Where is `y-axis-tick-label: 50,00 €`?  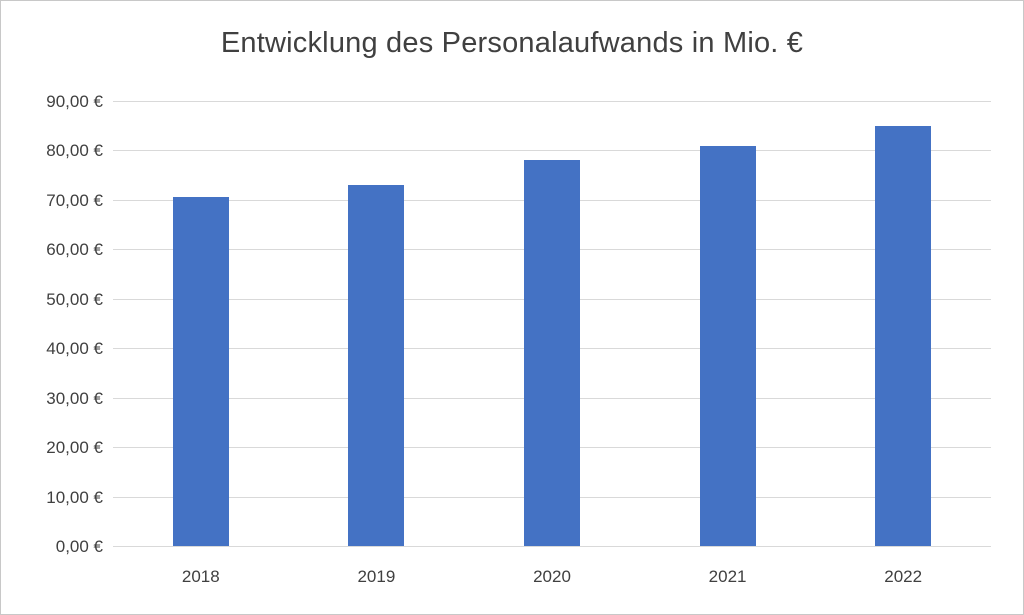 y-axis-tick-label: 50,00 € is located at coordinates (74, 299).